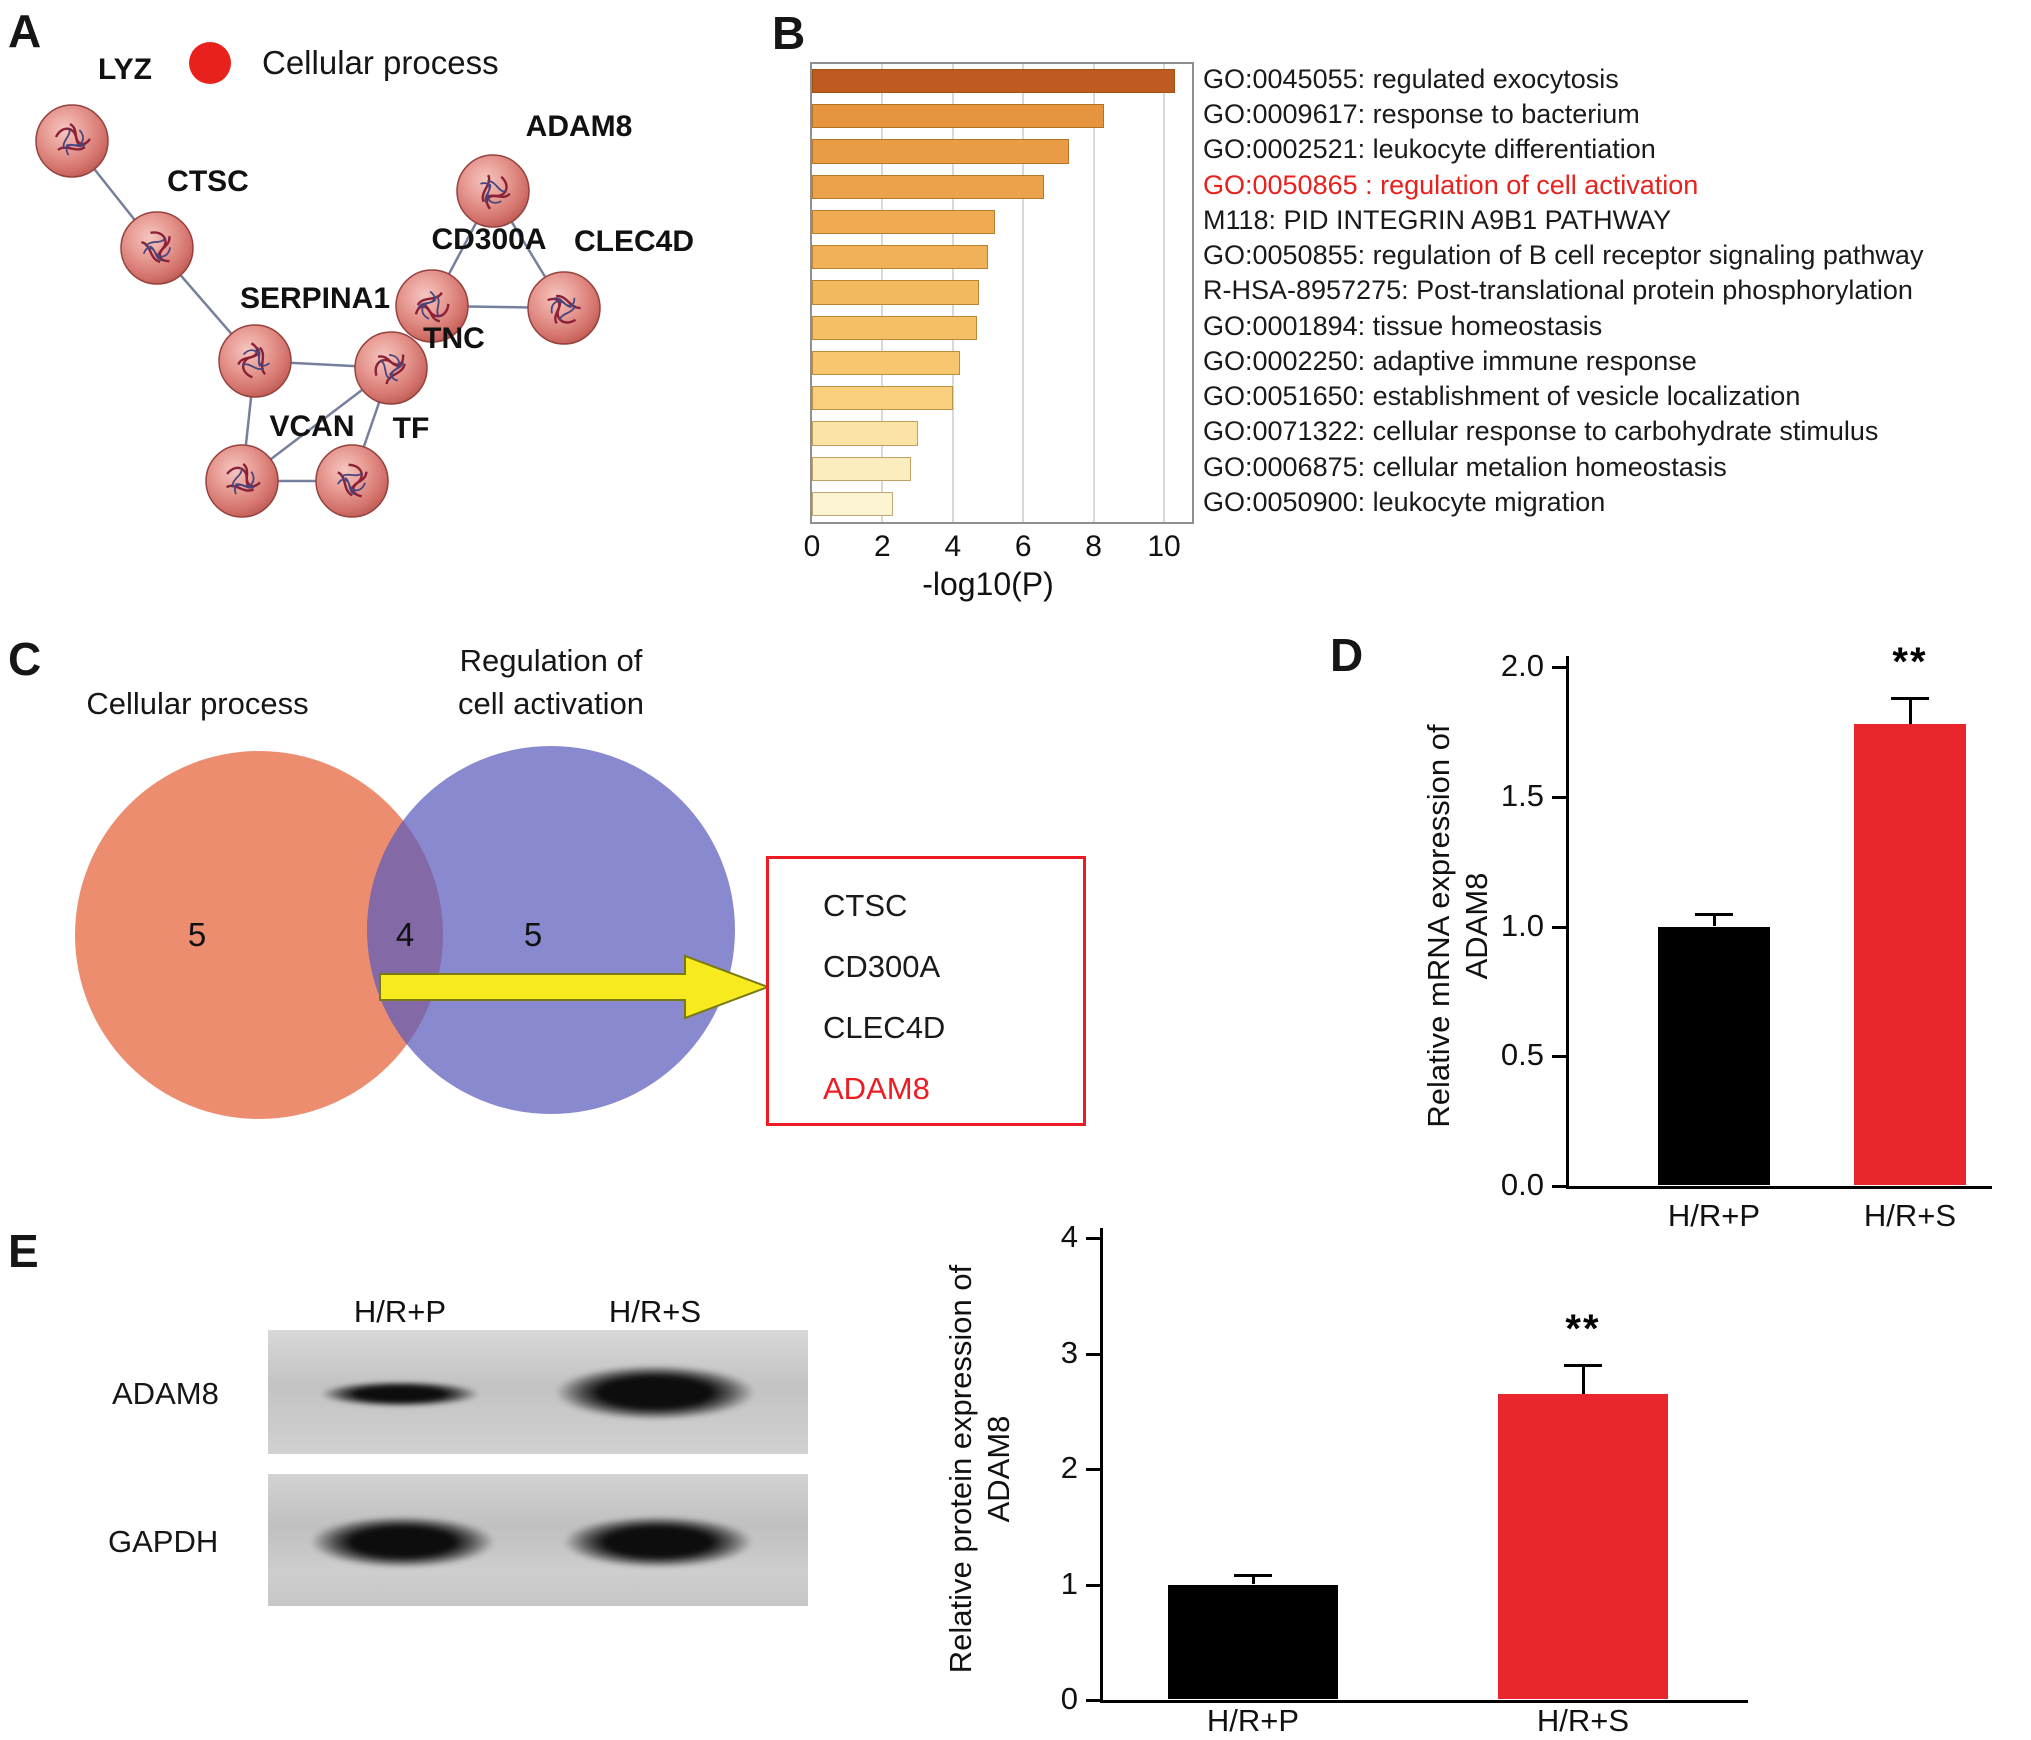 The image size is (2031, 1740). I want to click on network-nodes, so click(318, 311).